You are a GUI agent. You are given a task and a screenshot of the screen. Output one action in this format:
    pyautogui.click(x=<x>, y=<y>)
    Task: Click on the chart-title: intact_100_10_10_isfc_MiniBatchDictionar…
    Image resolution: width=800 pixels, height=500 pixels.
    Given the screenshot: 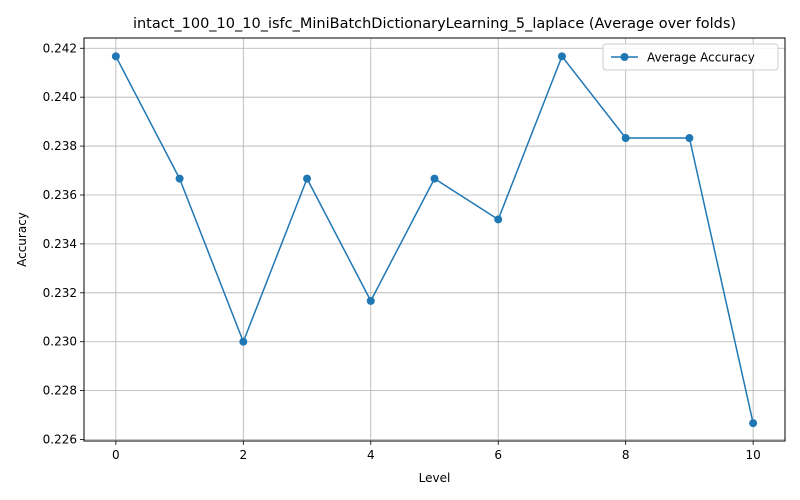 What is the action you would take?
    pyautogui.click(x=434, y=24)
    